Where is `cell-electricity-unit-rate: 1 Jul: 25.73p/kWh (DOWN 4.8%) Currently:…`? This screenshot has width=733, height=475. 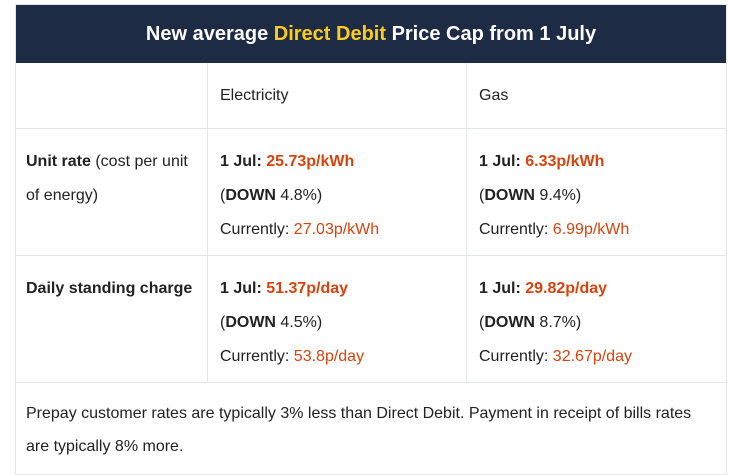 cell-electricity-unit-rate: 1 Jul: 25.73p/kWh (DOWN 4.8%) Currently:… is located at coordinates (337, 192).